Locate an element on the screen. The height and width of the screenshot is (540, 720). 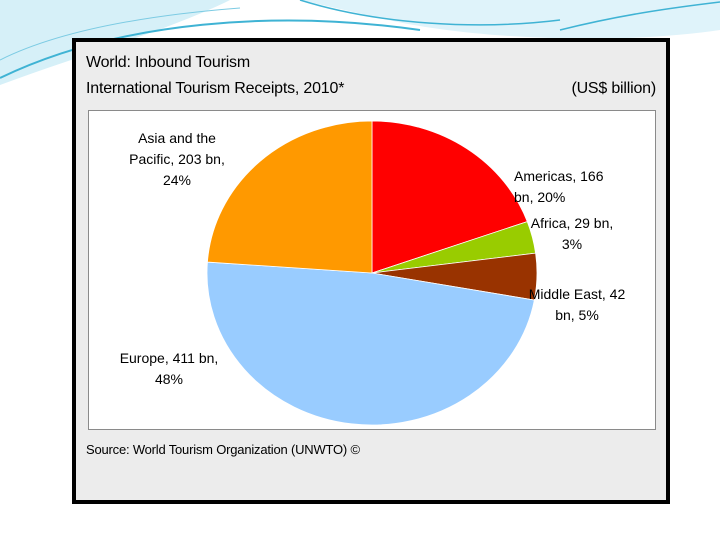
chart-unit: (US$ billion) is located at coordinates (613, 88).